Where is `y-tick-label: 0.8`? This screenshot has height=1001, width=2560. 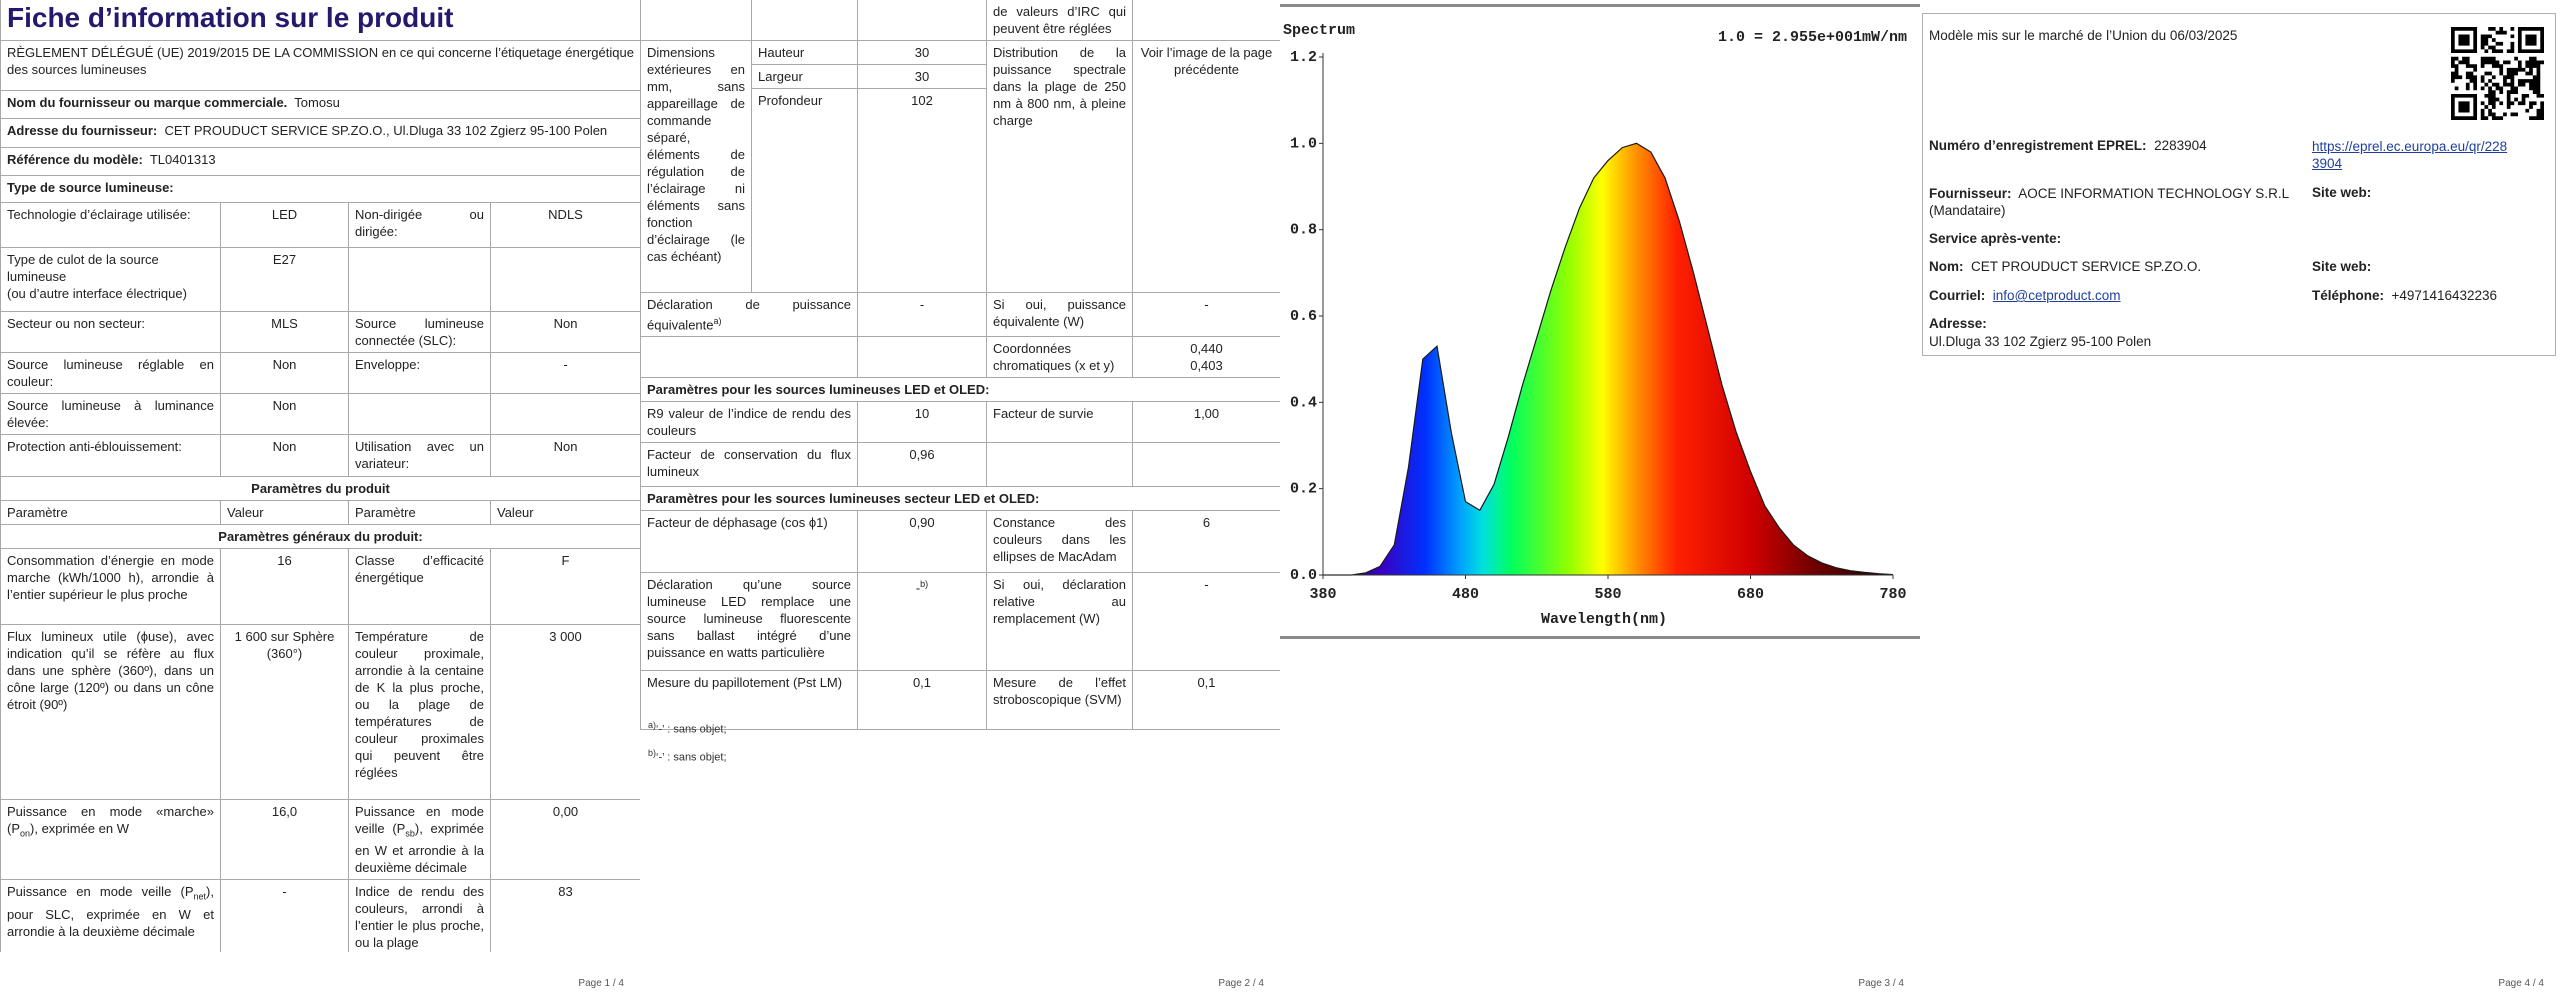 y-tick-label: 0.8 is located at coordinates (1303, 230).